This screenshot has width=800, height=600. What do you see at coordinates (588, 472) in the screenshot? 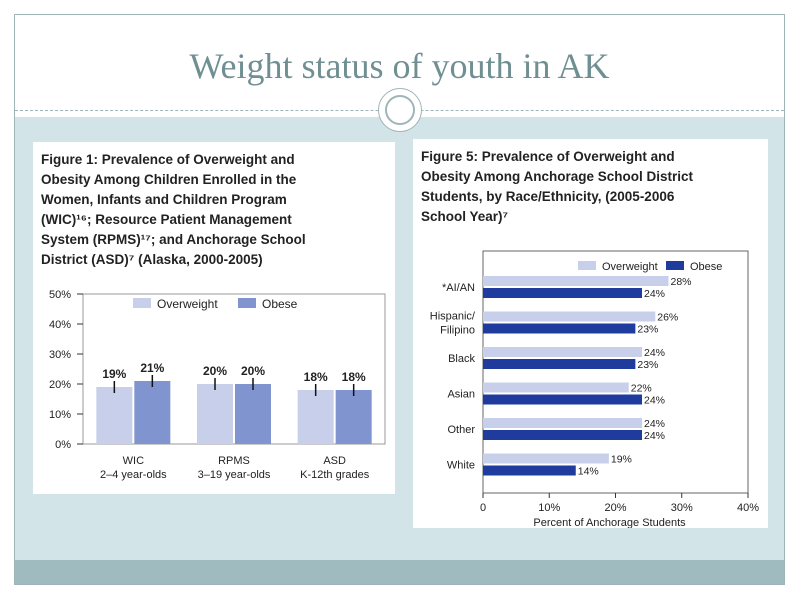
I see `data-label: 14%` at bounding box center [588, 472].